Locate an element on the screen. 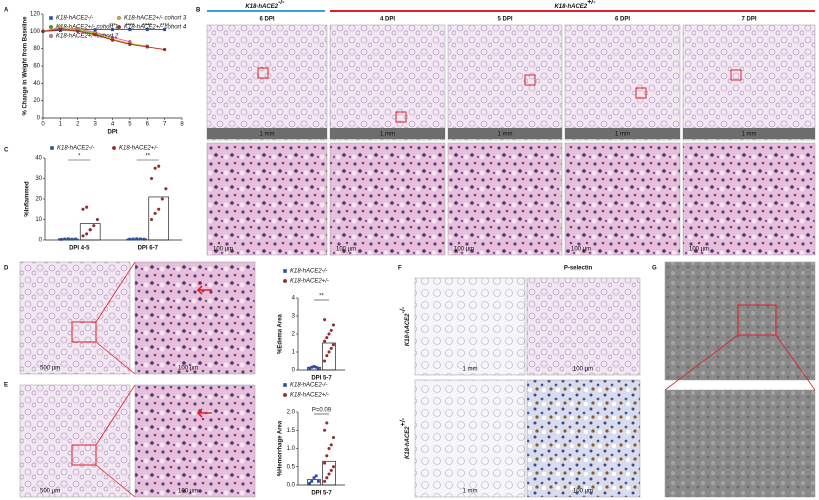  y-tick-label: 20 is located at coordinates (38, 200).